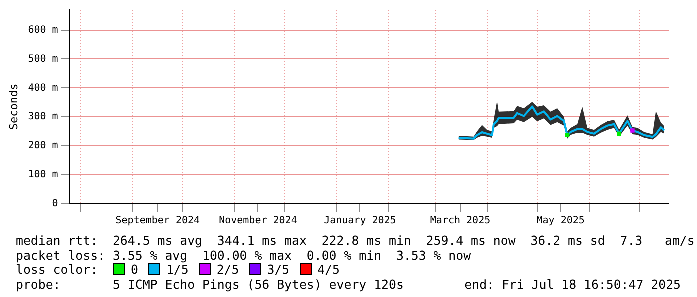 This screenshot has height=297, width=697. I want to click on x-tick-label: September 2024, so click(158, 221).